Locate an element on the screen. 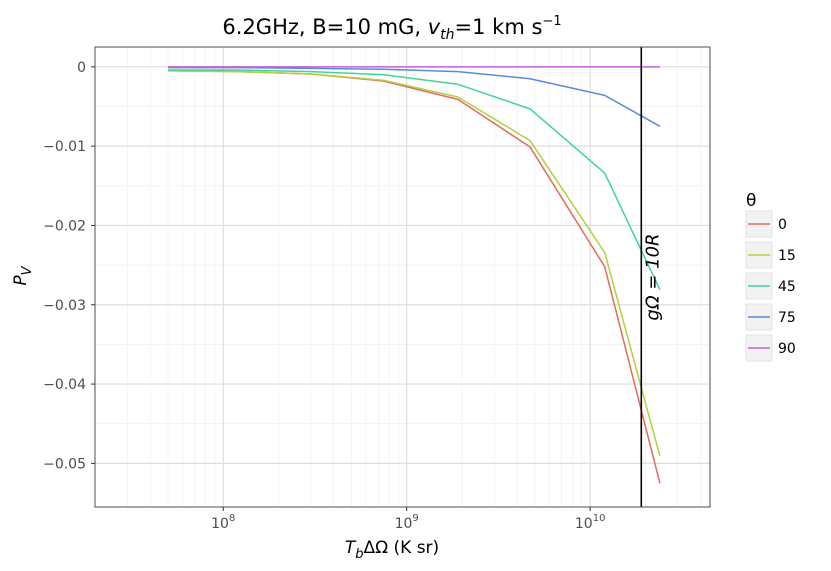 The image size is (831, 571). y-tick-label: −0.05 is located at coordinates (64, 464).